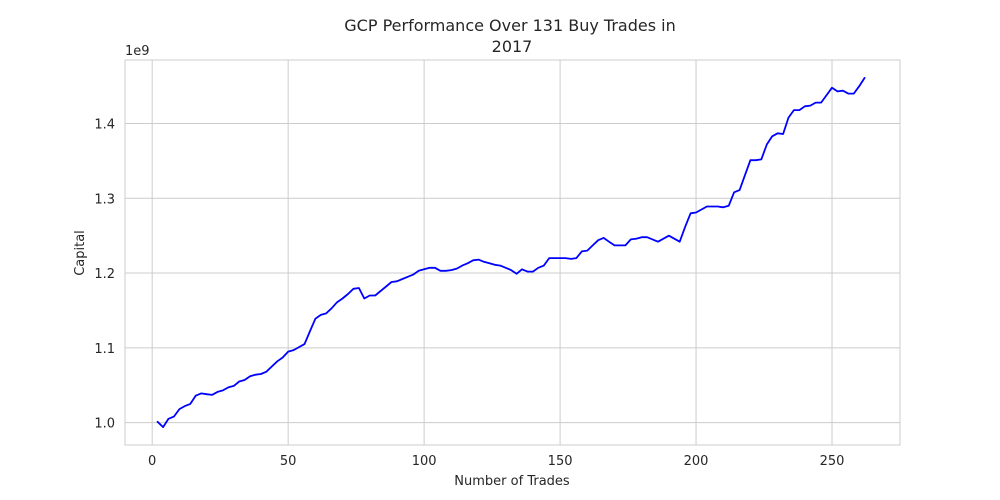 This screenshot has width=1000, height=500. Describe the element at coordinates (80, 253) in the screenshot. I see `y-axis-label: Capital` at that location.